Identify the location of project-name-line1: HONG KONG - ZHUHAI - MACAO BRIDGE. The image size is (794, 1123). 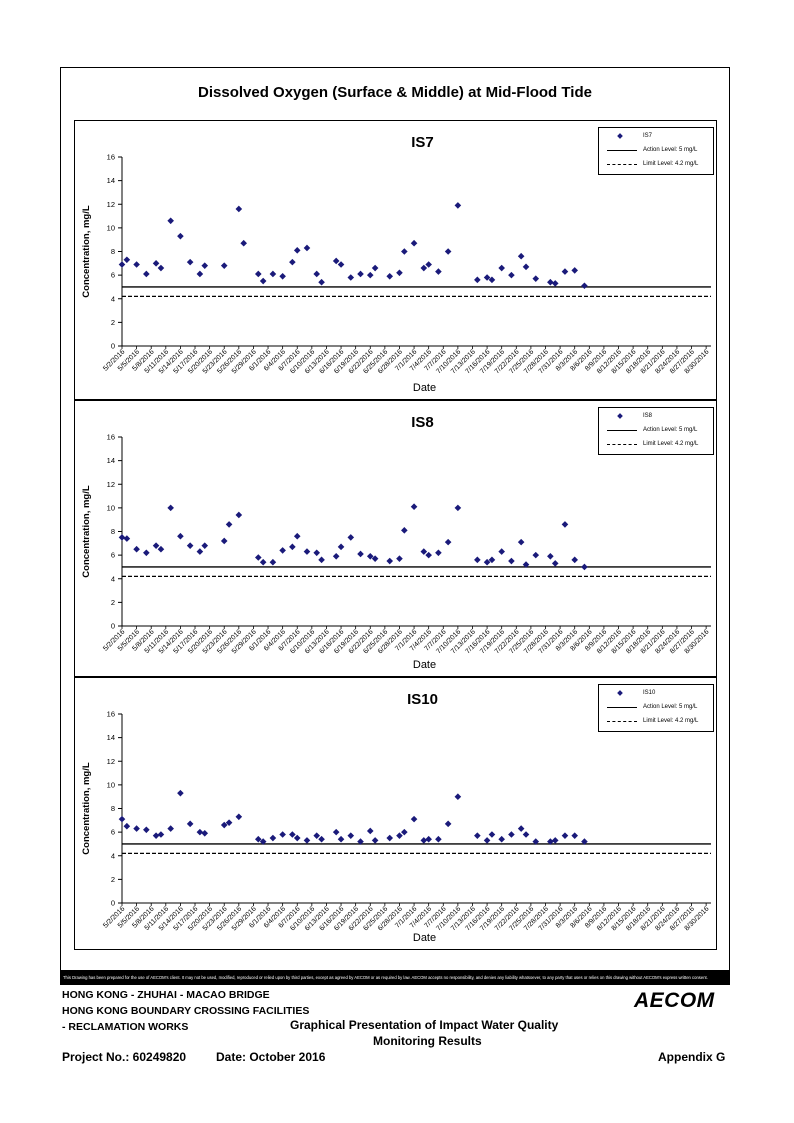
(166, 995).